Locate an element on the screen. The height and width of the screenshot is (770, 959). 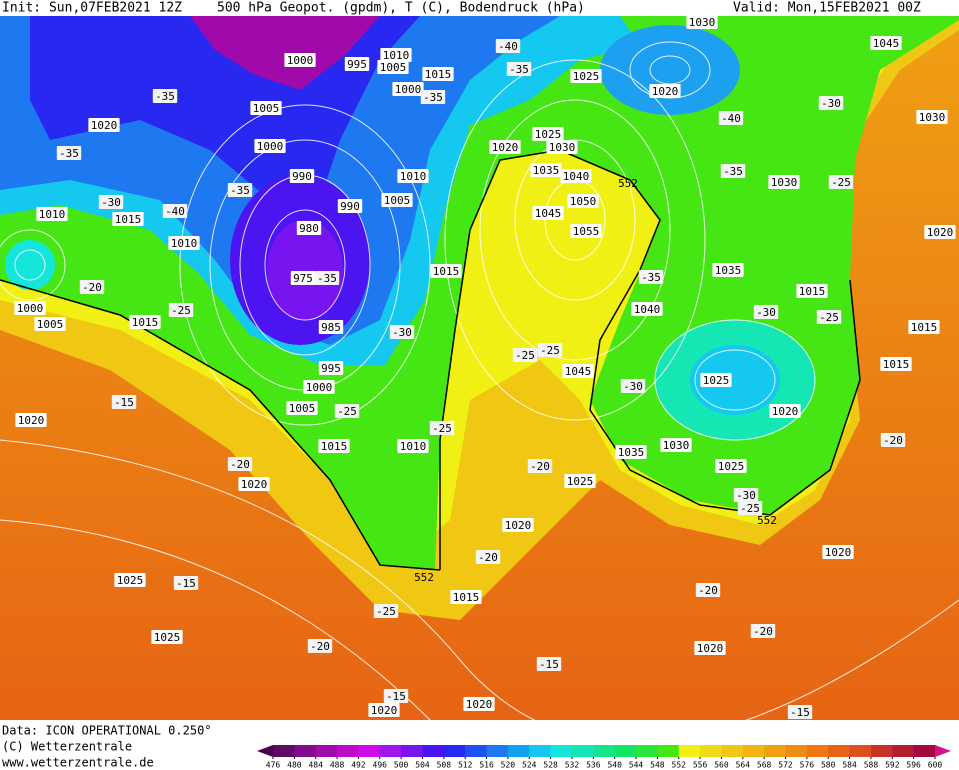
colorbar-tick-label: 488 is located at coordinates (337, 765).